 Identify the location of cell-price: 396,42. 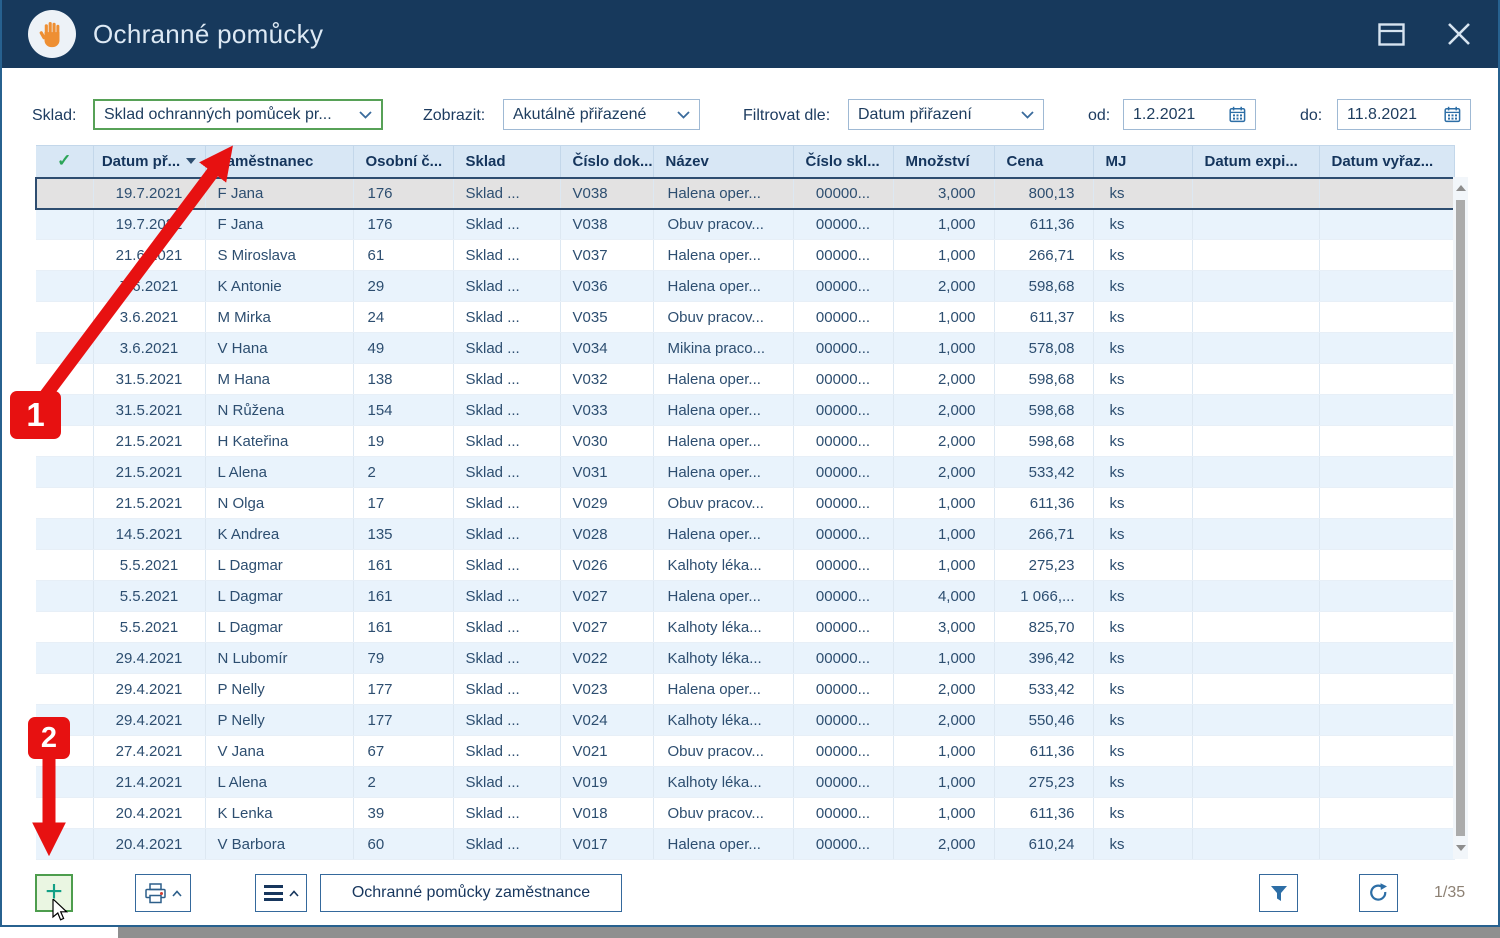
(1044, 658).